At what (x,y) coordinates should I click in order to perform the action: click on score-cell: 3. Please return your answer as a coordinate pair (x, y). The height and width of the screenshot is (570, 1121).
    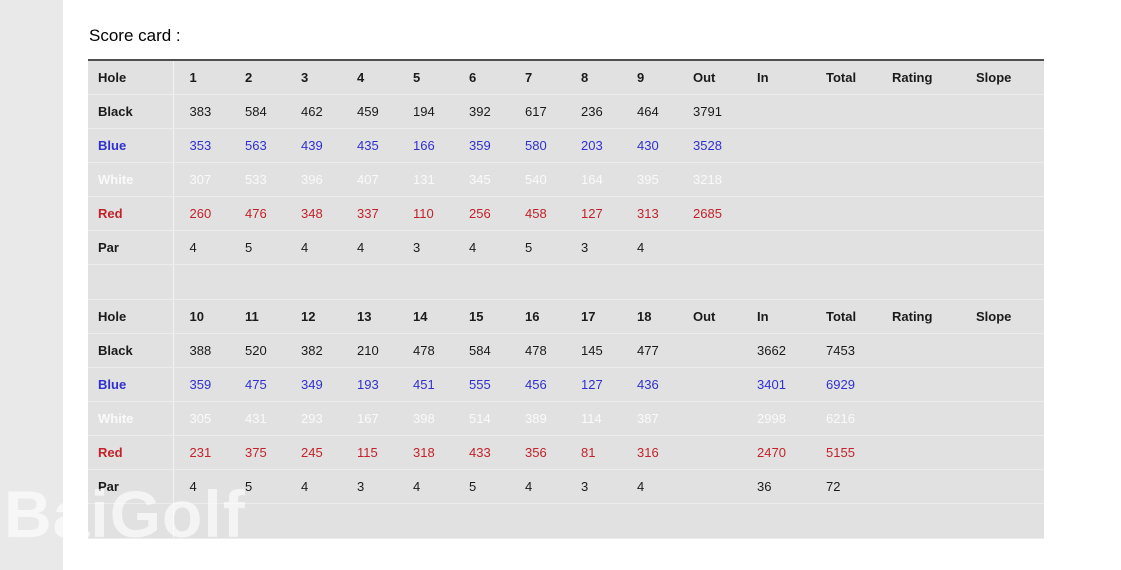
    Looking at the image, I should click on (593, 486).